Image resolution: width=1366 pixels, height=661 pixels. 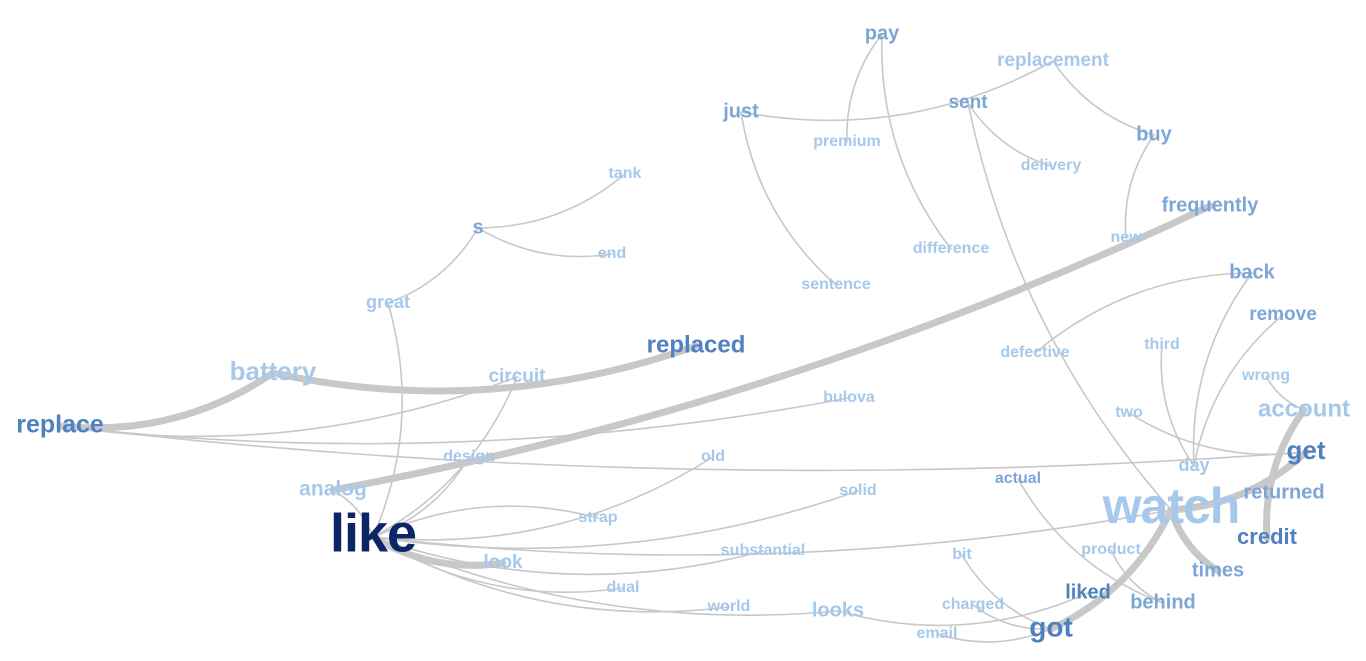 I want to click on edge-like-substantial, so click(x=568, y=556).